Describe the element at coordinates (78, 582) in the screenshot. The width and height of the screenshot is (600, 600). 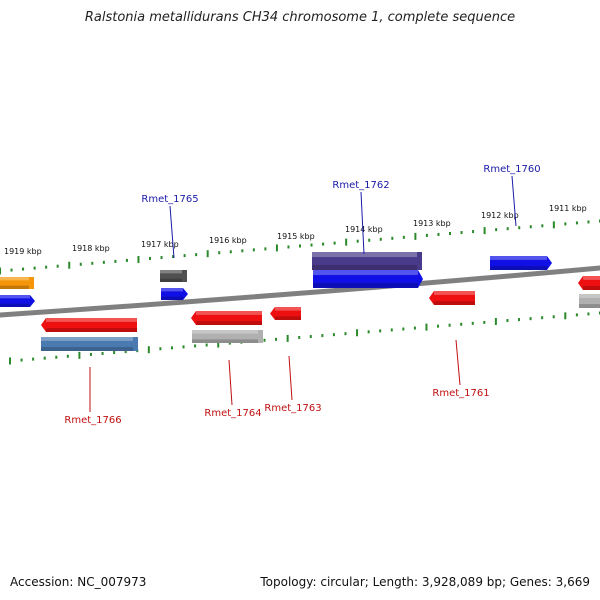
I see `accession-text: Accession: NC_007973` at that location.